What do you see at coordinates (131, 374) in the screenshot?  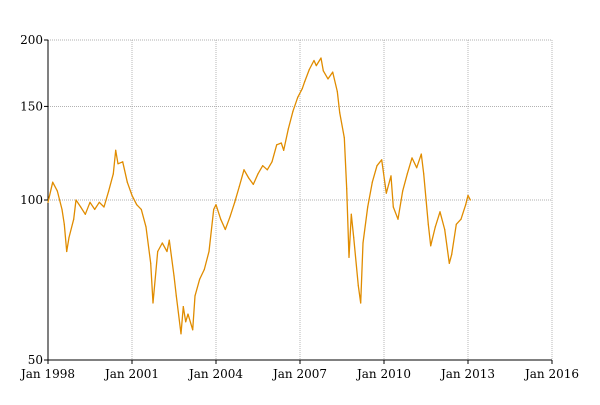 I see `x-tick-label: Jan 2001` at bounding box center [131, 374].